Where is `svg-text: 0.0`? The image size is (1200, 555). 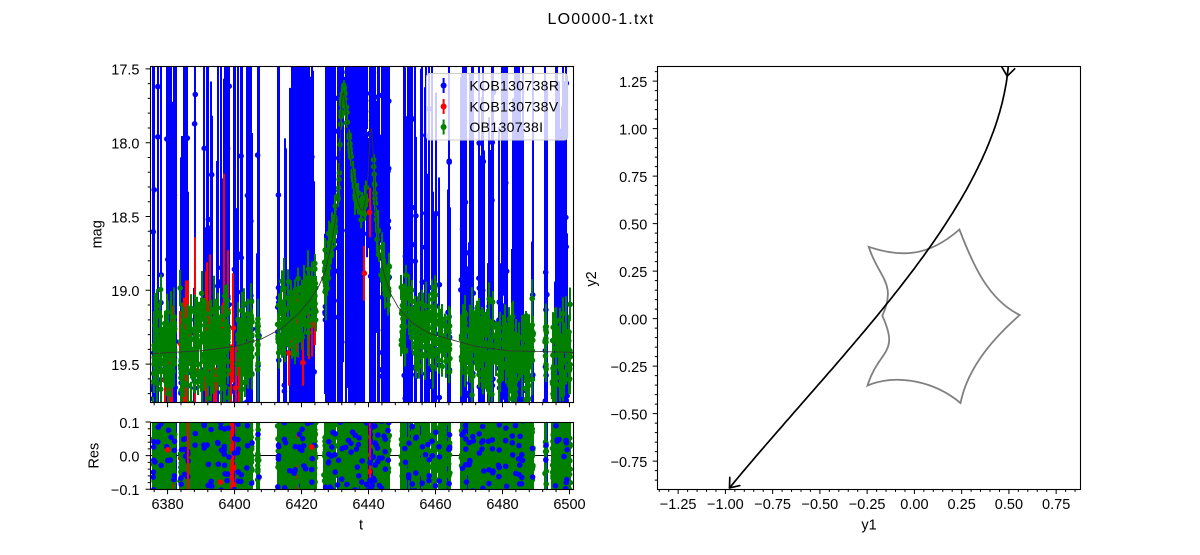 svg-text: 0.0 is located at coordinates (129, 457).